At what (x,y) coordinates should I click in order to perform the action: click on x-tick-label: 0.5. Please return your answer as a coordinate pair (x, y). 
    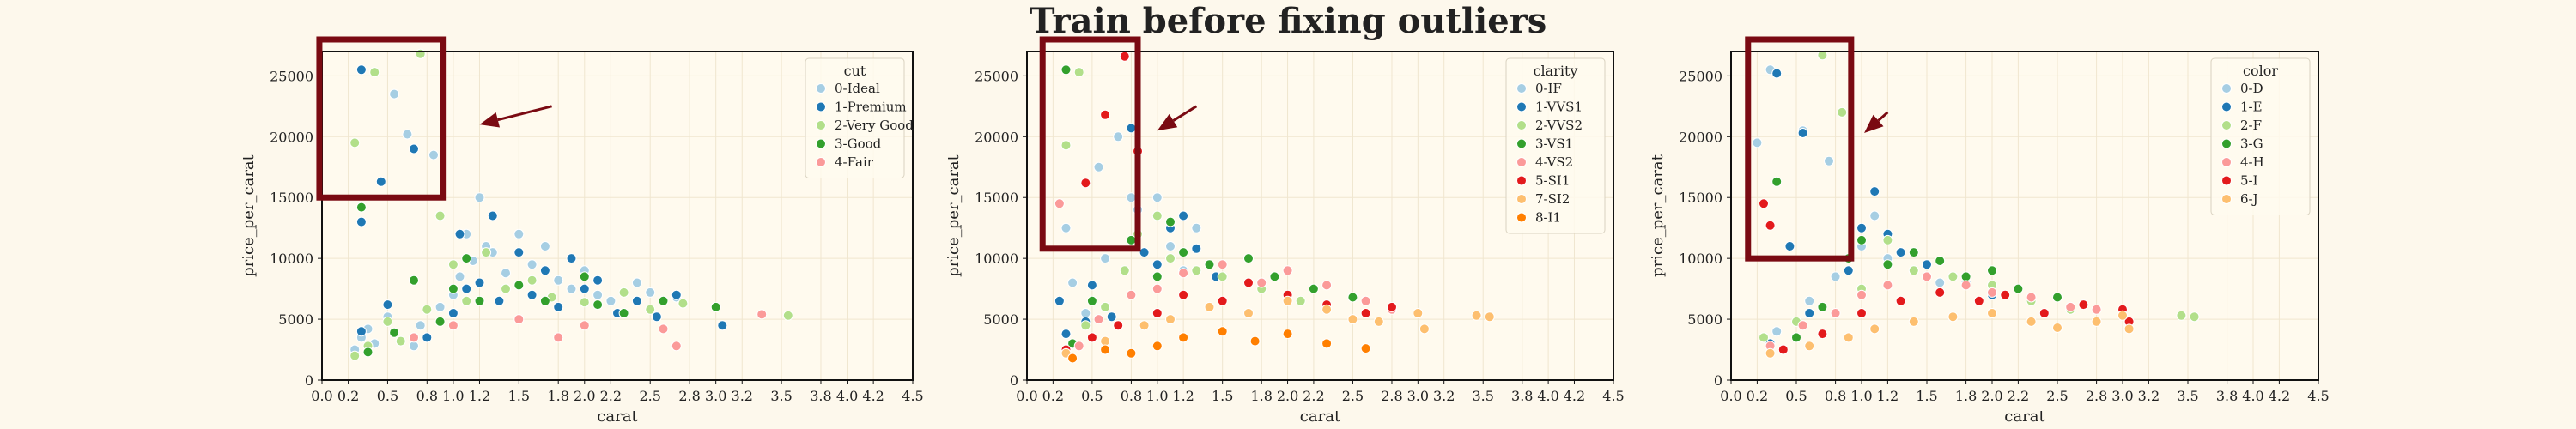
    Looking at the image, I should click on (1796, 396).